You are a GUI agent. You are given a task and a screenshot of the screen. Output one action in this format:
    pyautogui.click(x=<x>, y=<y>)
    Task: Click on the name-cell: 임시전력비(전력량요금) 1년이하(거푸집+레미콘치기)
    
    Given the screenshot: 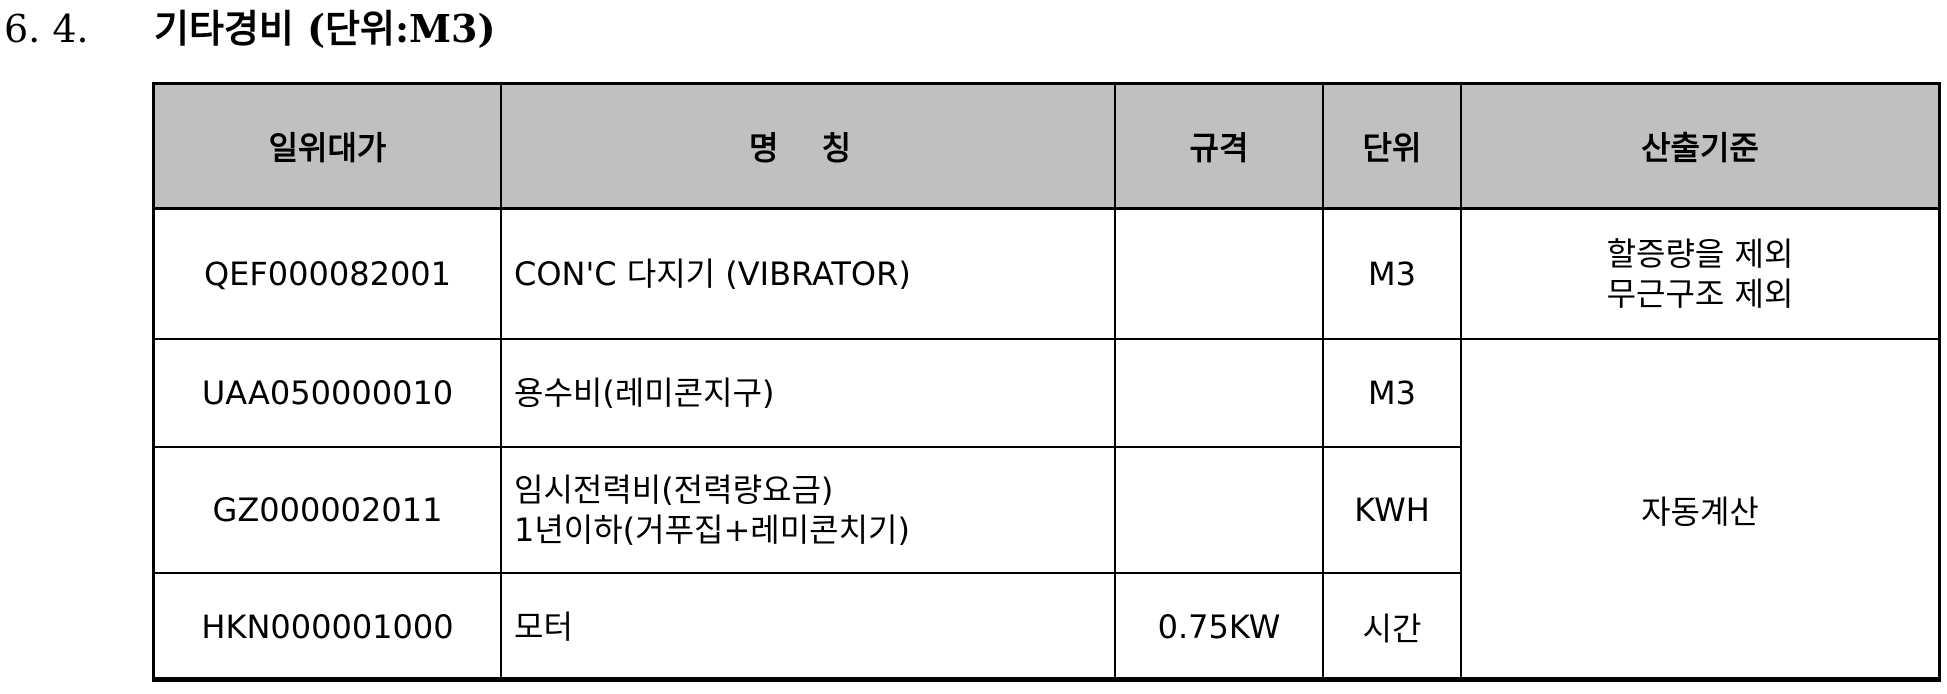 What is the action you would take?
    pyautogui.click(x=808, y=509)
    